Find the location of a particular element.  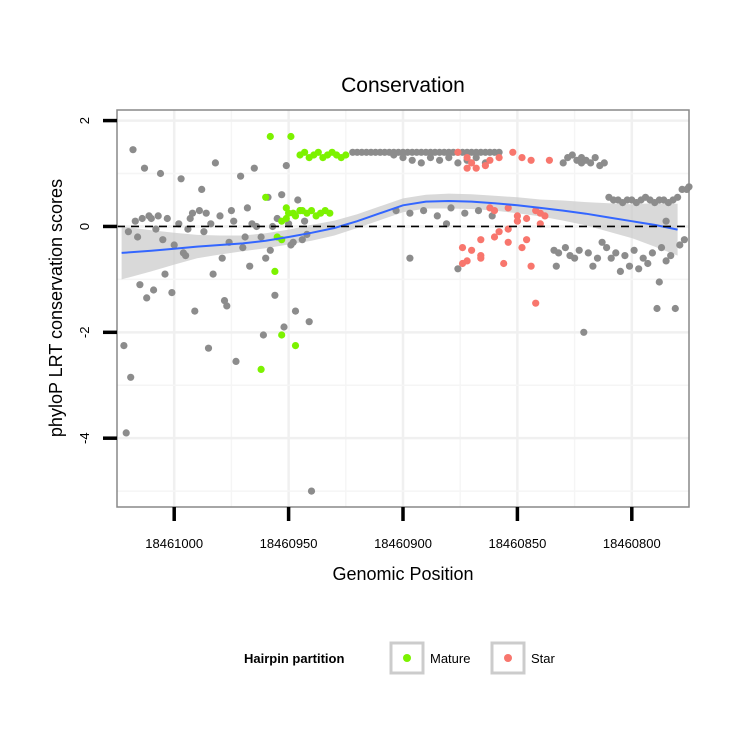

y-tick-label: -2 is located at coordinates (84, 333).